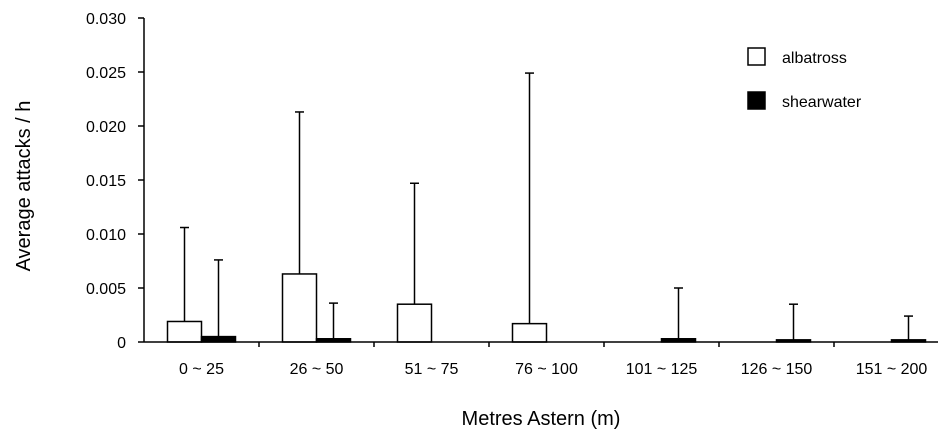  I want to click on x-tick-label: 101 ~ 125, so click(662, 369).